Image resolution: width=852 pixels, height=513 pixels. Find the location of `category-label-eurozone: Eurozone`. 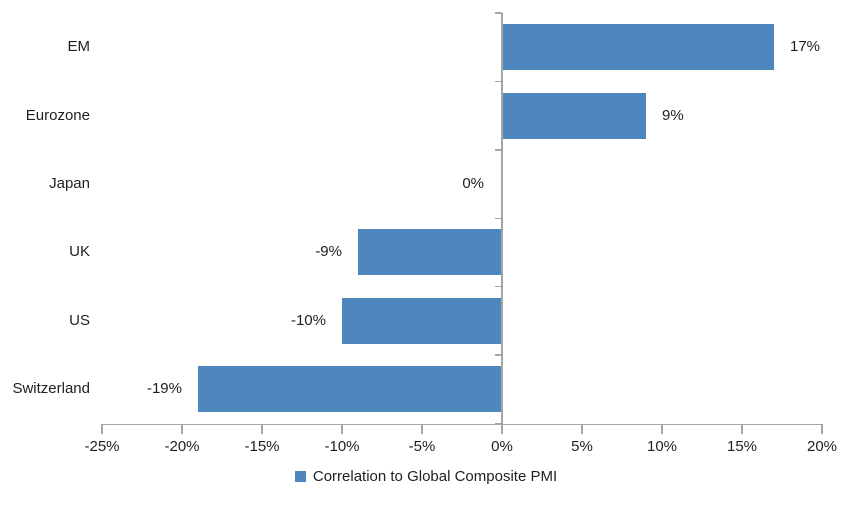

category-label-eurozone: Eurozone is located at coordinates (57, 115).